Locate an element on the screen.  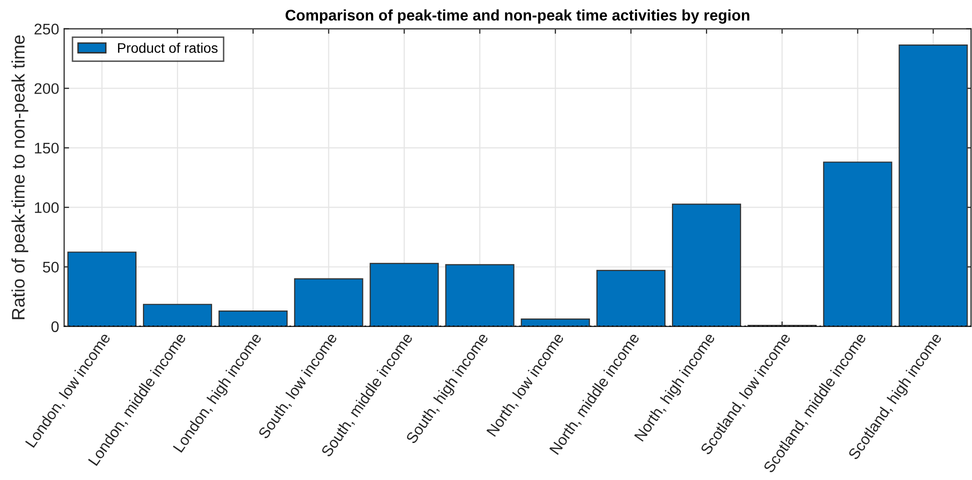
y-axis-title: Ratio of peak-time to non-peak time is located at coordinates (19, 177).